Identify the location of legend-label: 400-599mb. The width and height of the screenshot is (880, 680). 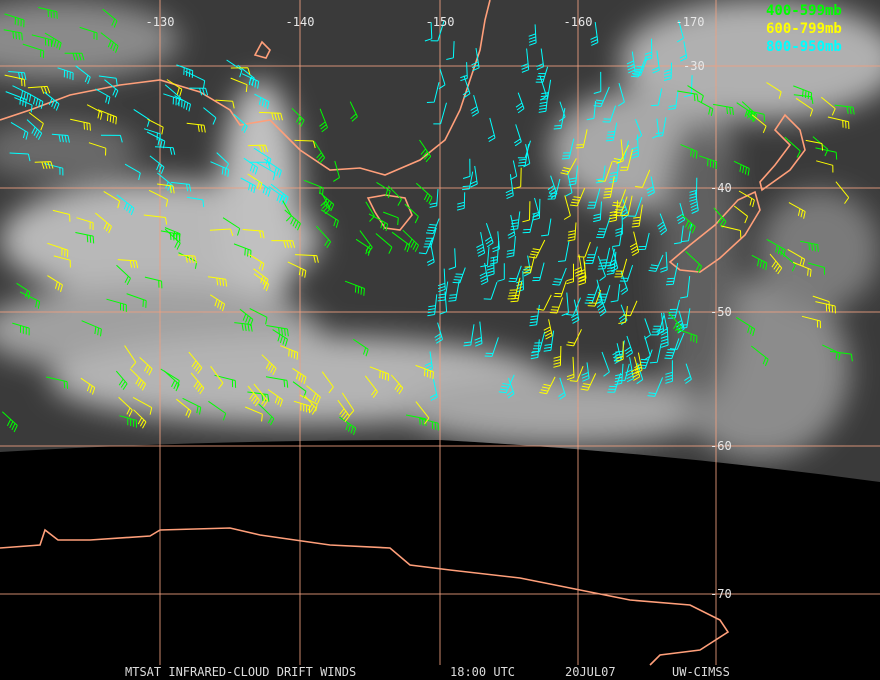
(804, 11).